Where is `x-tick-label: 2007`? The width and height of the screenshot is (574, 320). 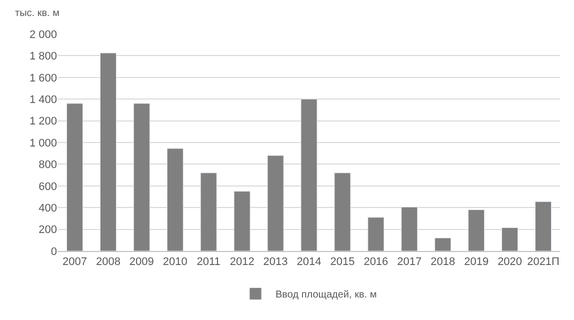
x-tick-label: 2007 is located at coordinates (74, 262).